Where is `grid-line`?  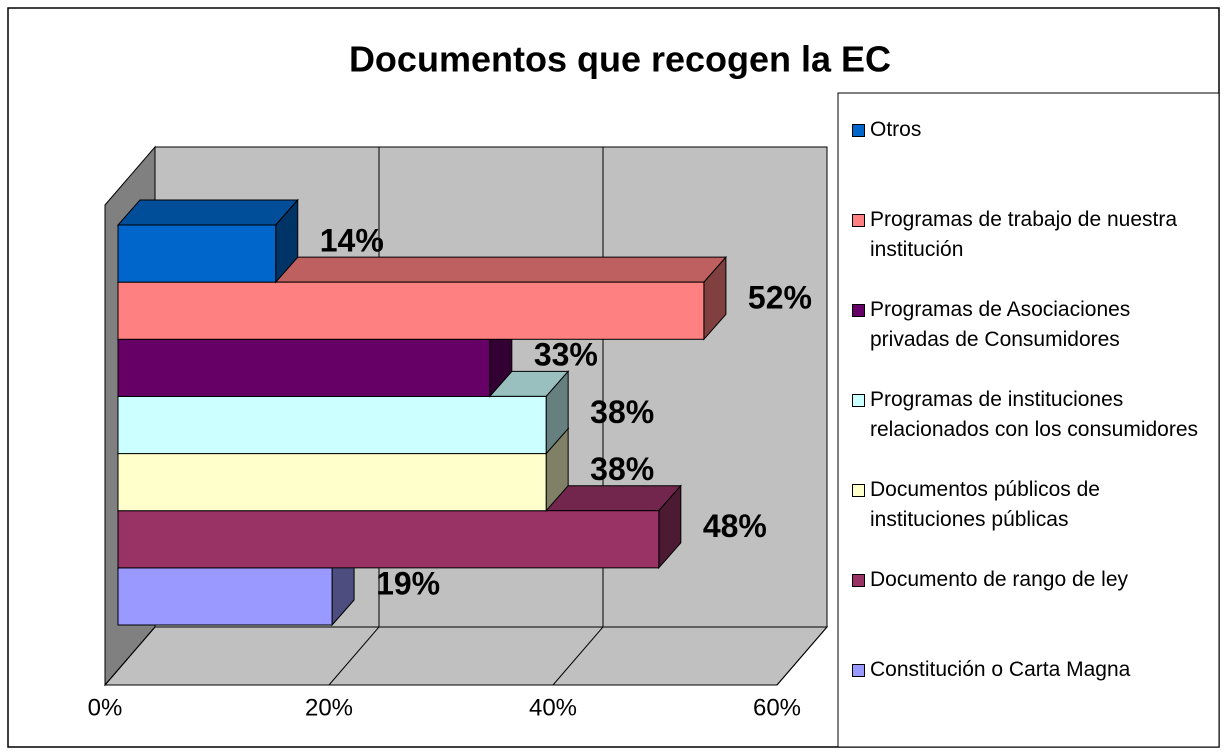
grid-line is located at coordinates (802, 416).